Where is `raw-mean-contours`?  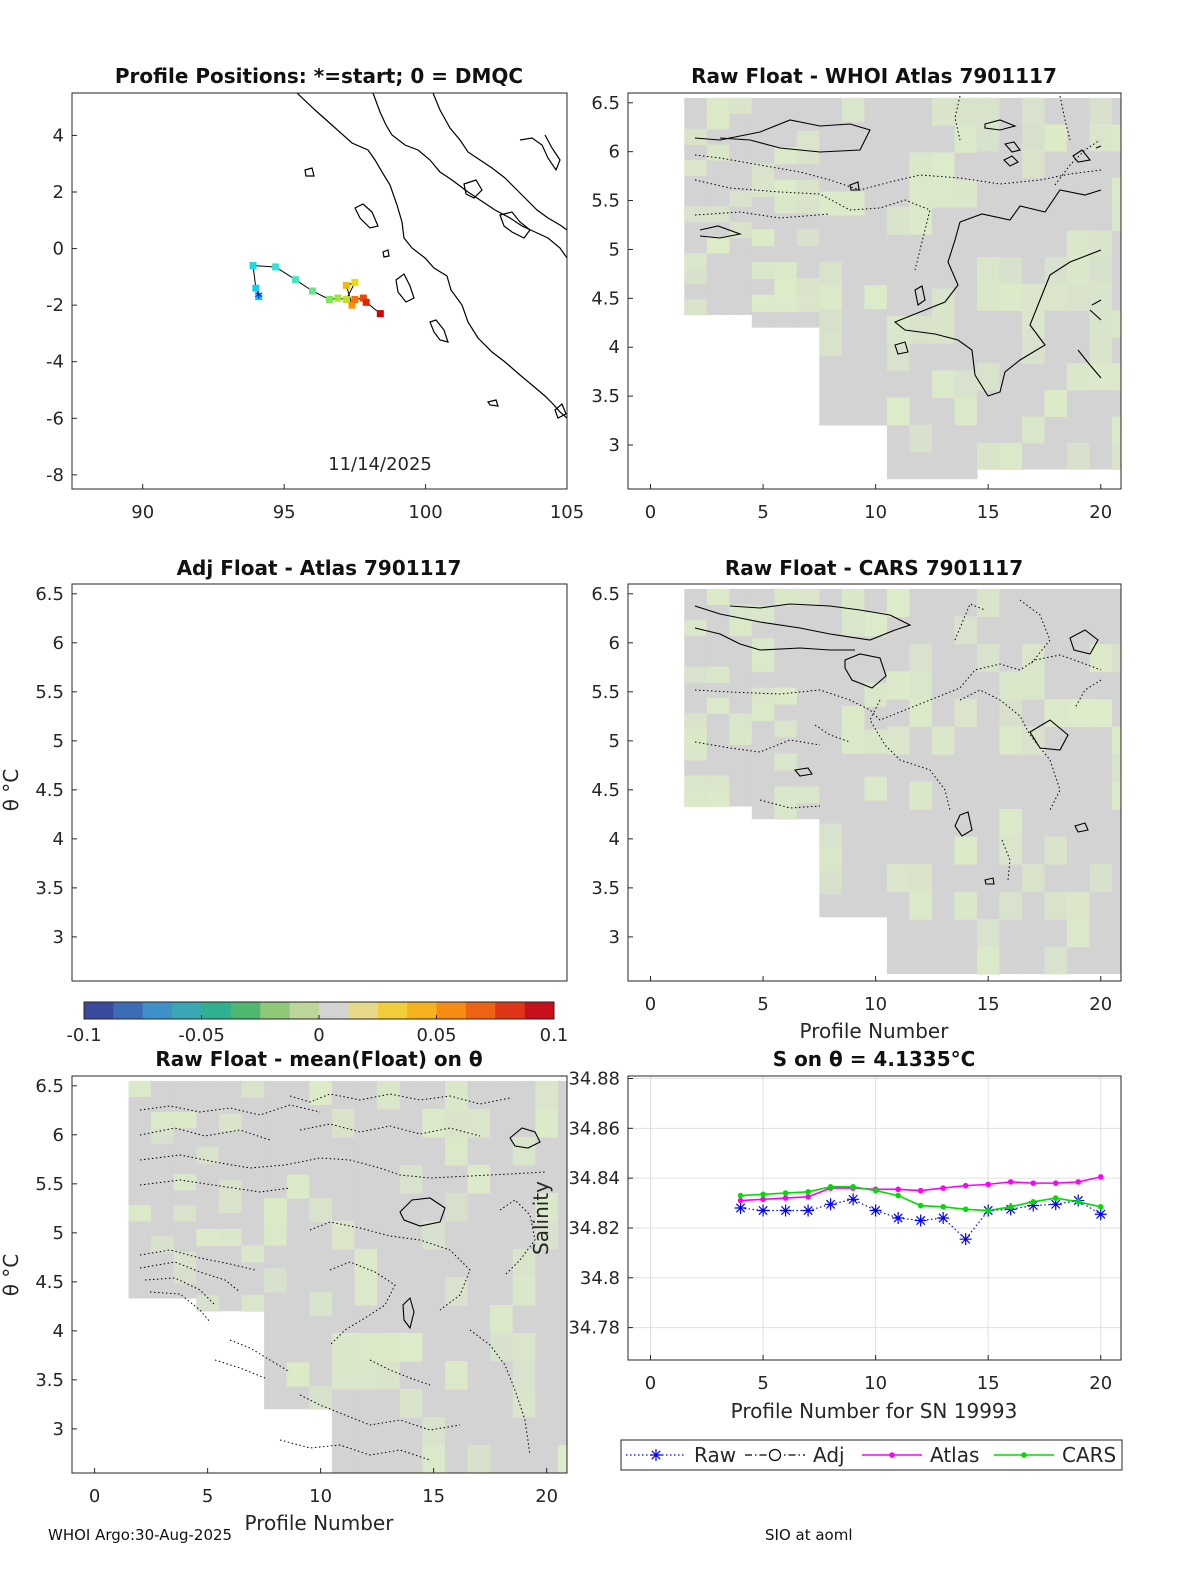 raw-mean-contours is located at coordinates (470, 1228).